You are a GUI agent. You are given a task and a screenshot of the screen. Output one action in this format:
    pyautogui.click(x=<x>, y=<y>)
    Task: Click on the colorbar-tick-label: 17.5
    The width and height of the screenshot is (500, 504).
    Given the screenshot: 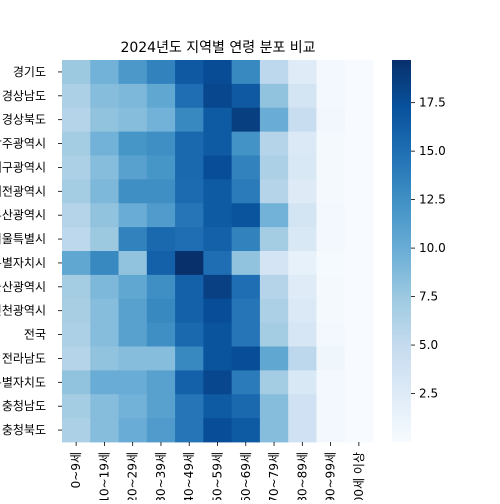 What is the action you would take?
    pyautogui.click(x=432, y=103)
    